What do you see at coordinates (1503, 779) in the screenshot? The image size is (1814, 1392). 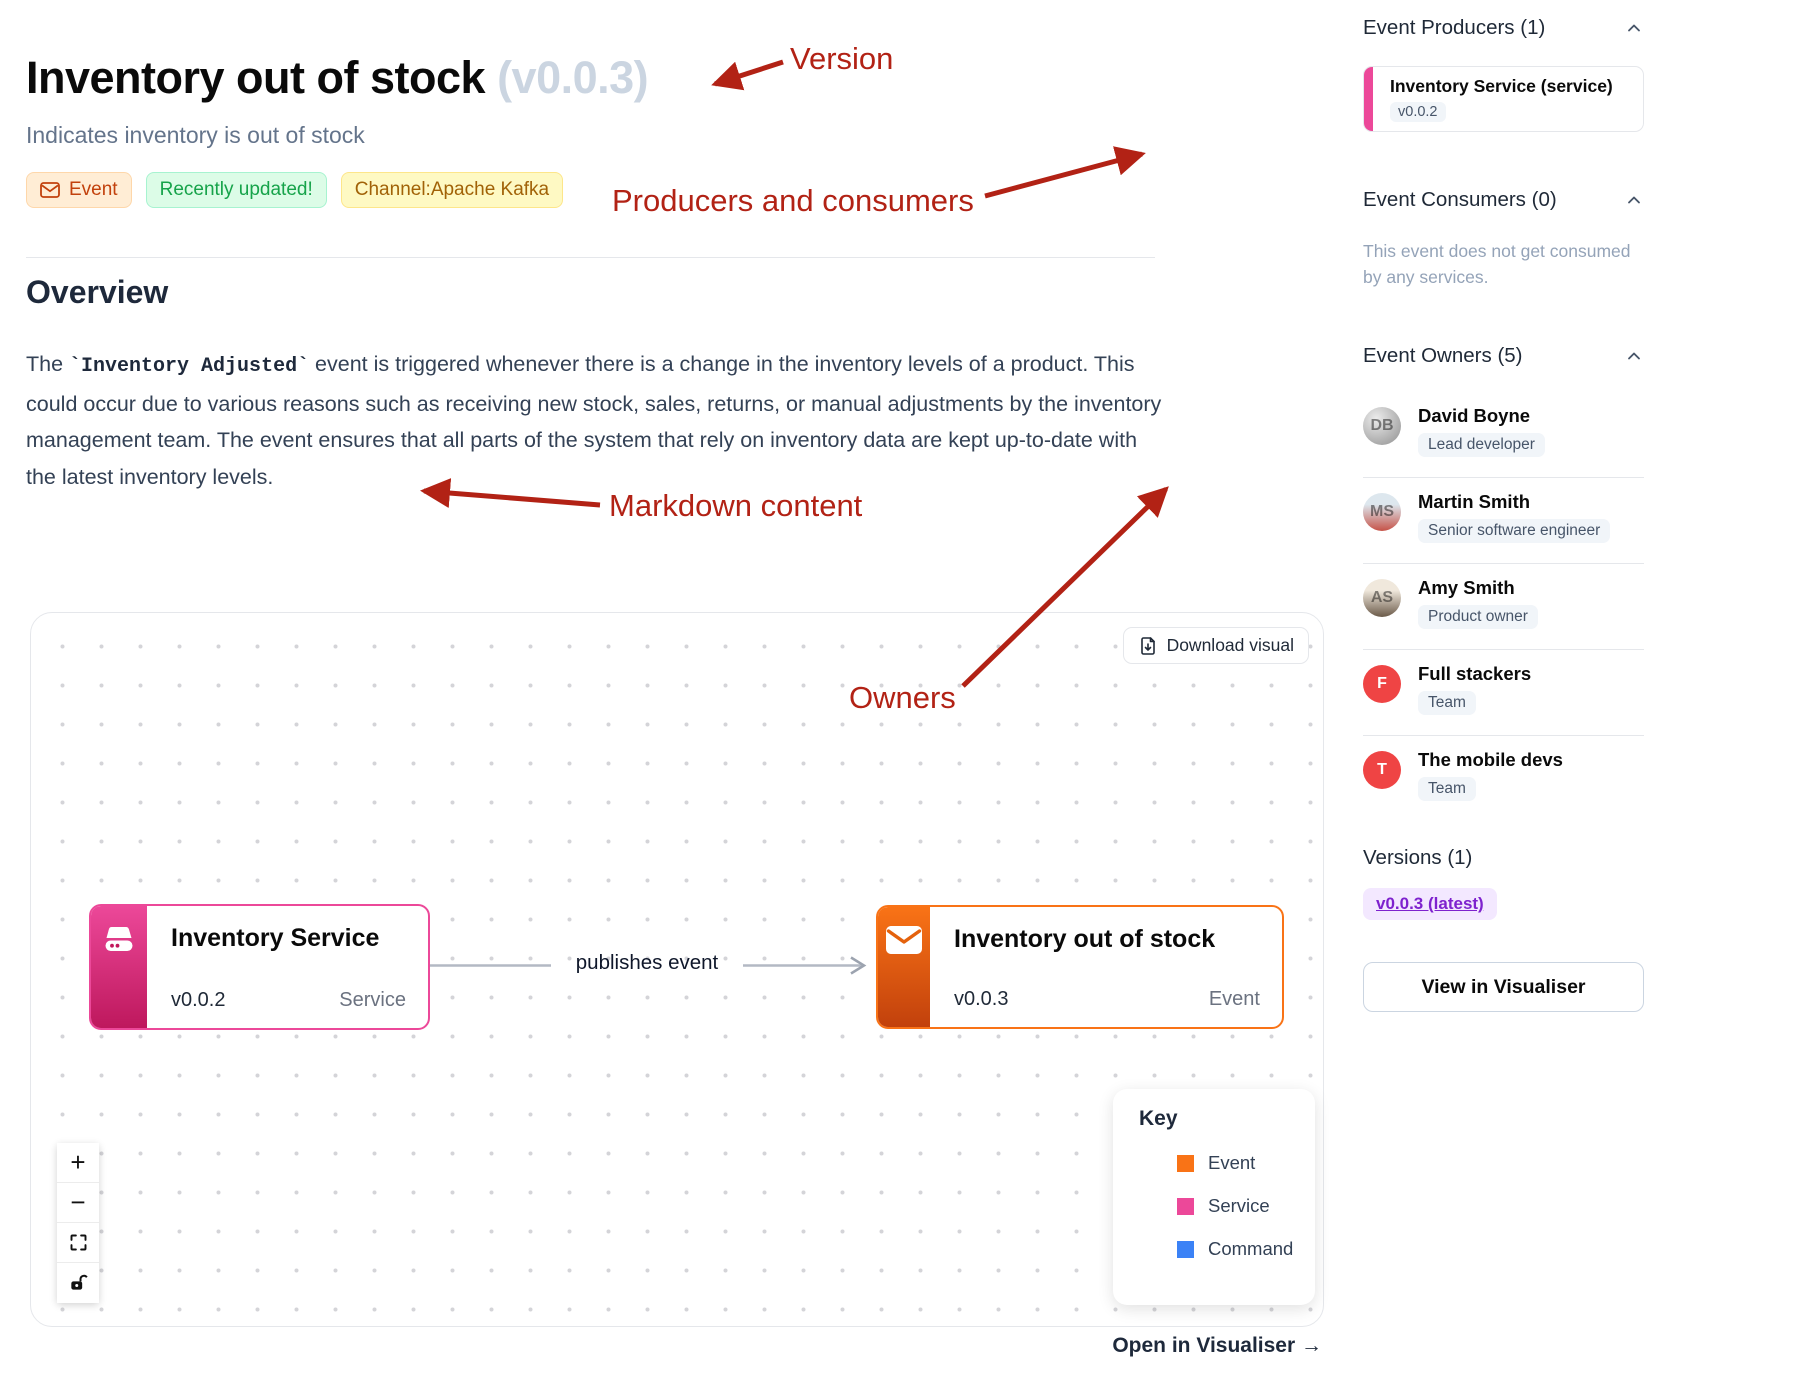 I see `owner-row: T The mobile devs Team` at bounding box center [1503, 779].